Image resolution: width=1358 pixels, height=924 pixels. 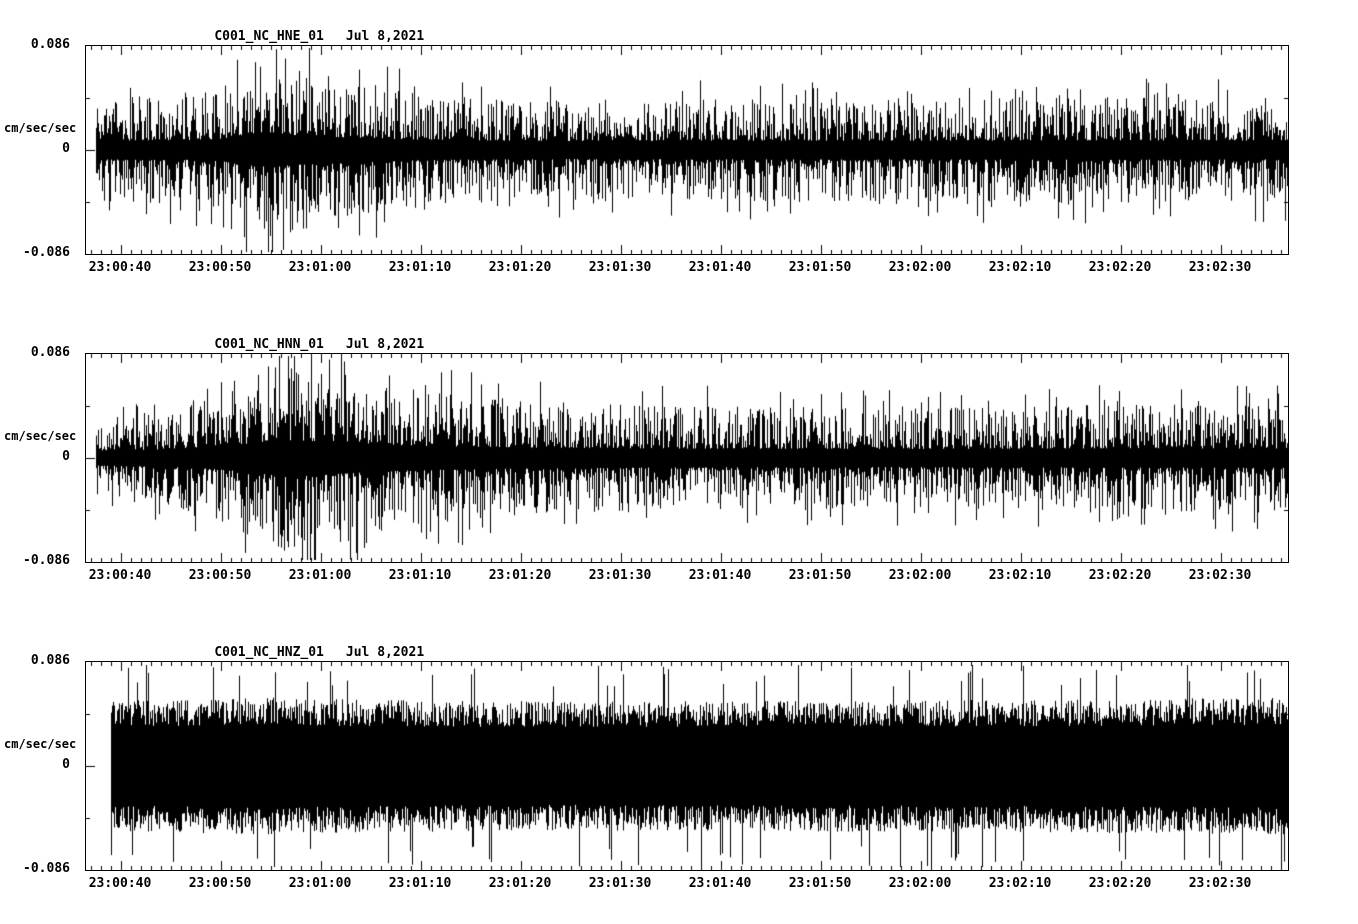 I want to click on trace-title: C001_NC_HNN_01 Jul 8,2021, so click(x=303, y=337).